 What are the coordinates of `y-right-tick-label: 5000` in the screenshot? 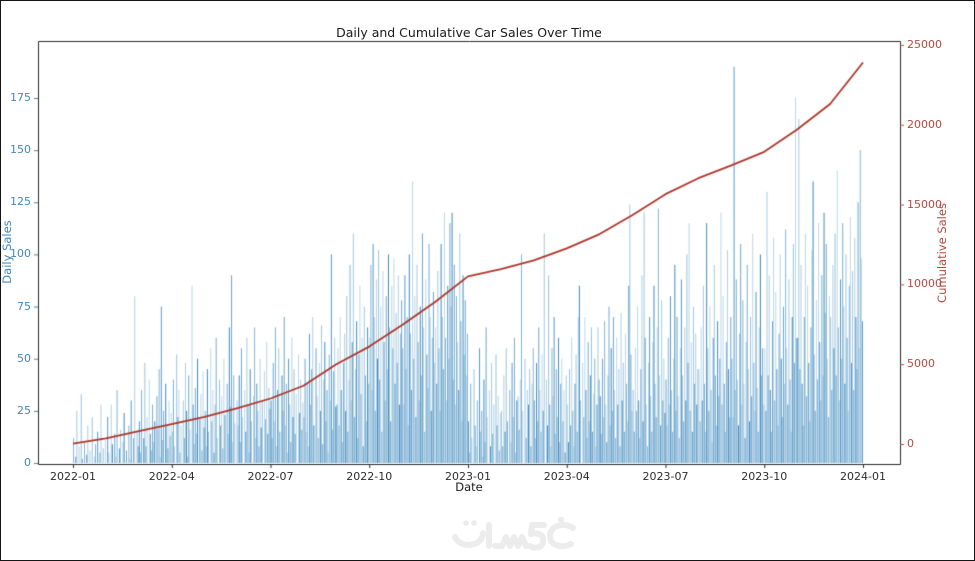 It's located at (921, 364).